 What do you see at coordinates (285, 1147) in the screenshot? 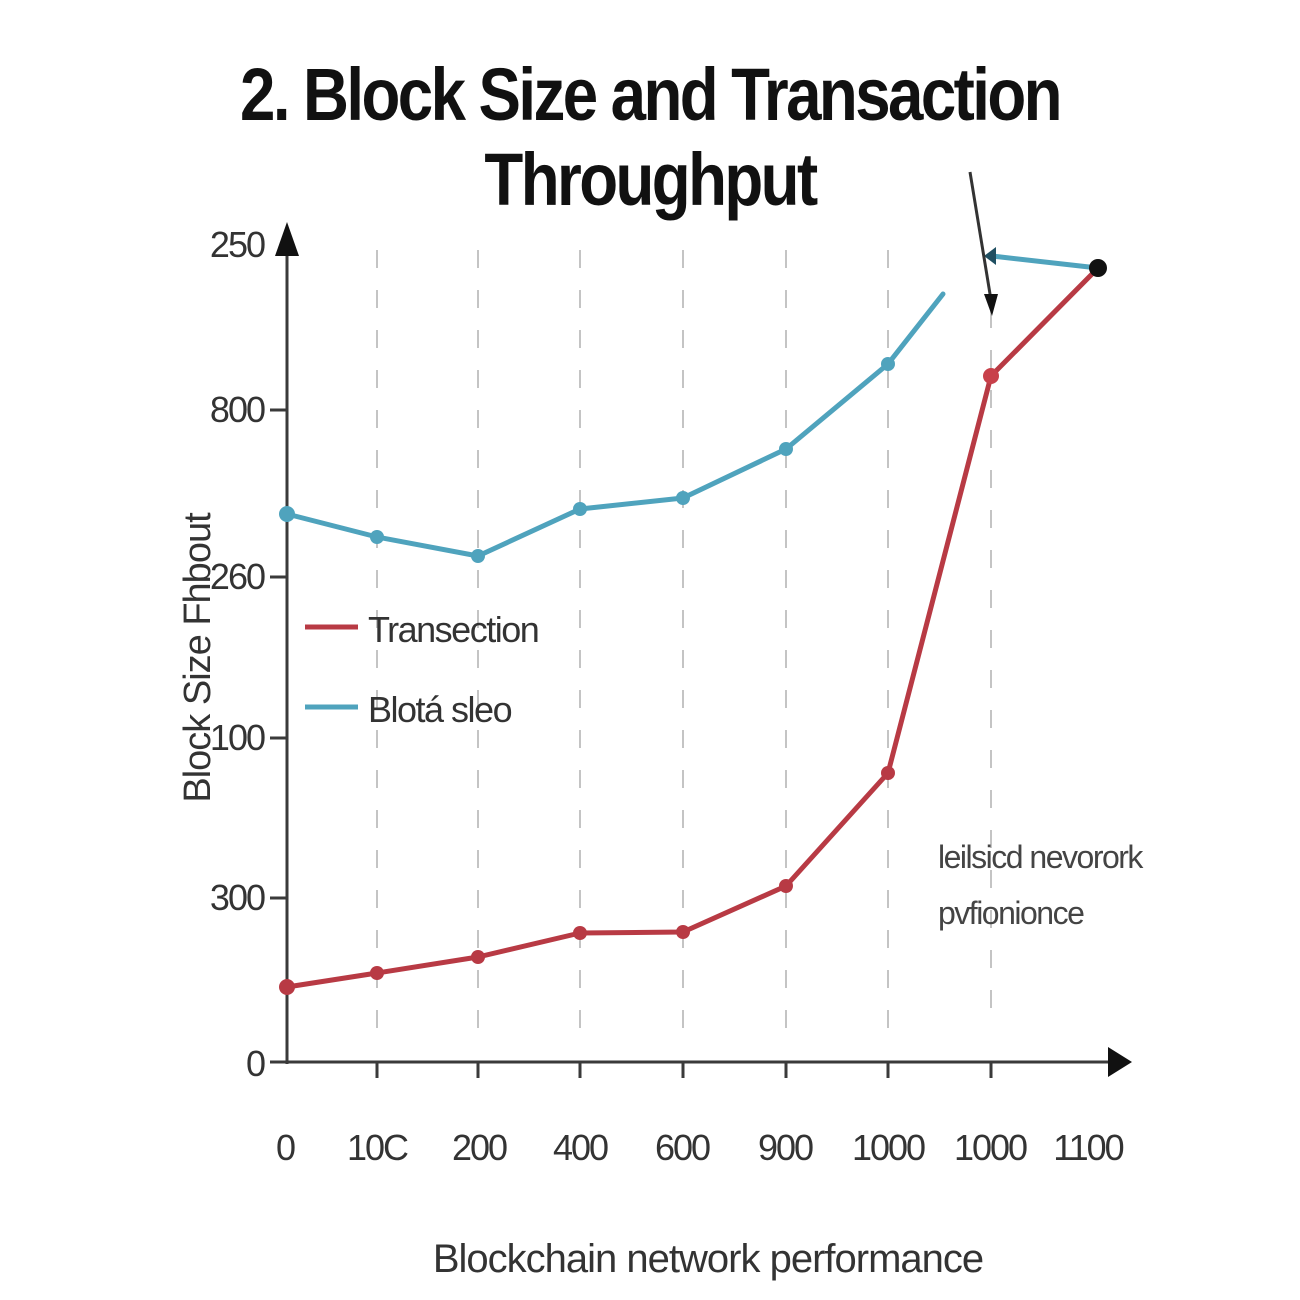
I see `x-tick-label: 0` at bounding box center [285, 1147].